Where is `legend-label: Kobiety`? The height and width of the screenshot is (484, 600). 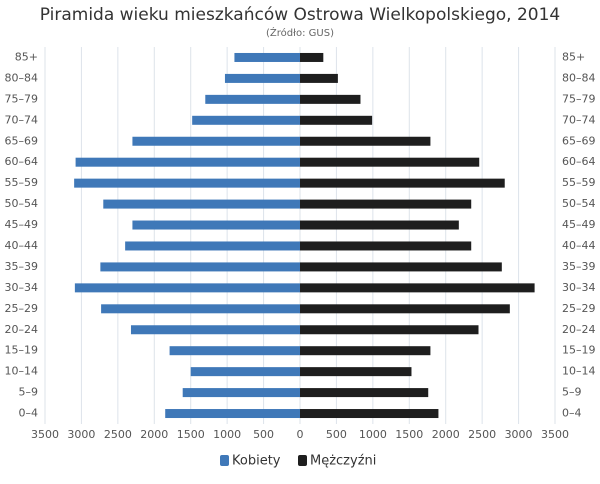 legend-label: Kobiety is located at coordinates (256, 461).